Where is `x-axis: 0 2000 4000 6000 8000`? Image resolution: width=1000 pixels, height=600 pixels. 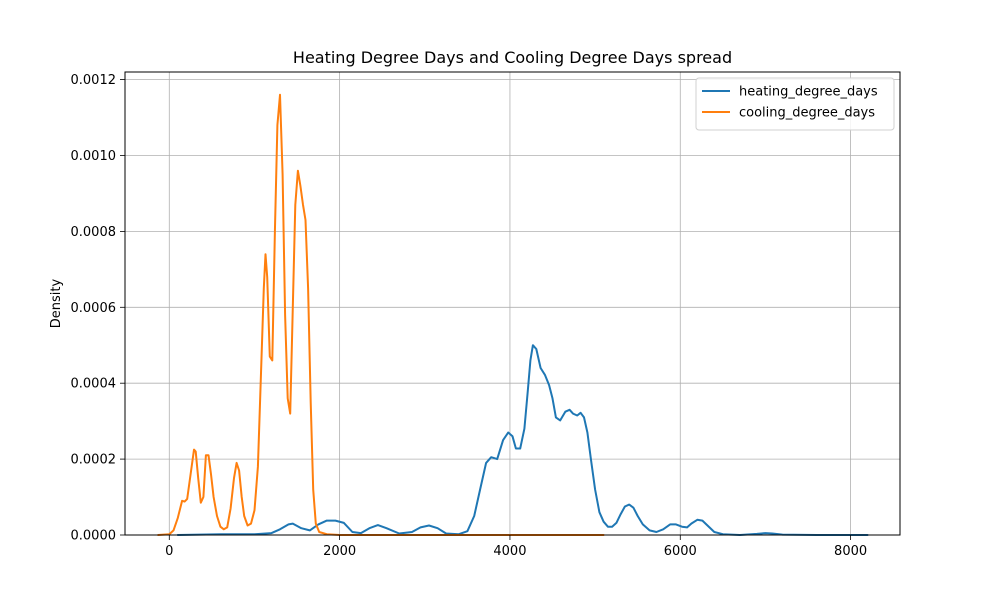 x-axis: 0 2000 4000 6000 8000 is located at coordinates (516, 547).